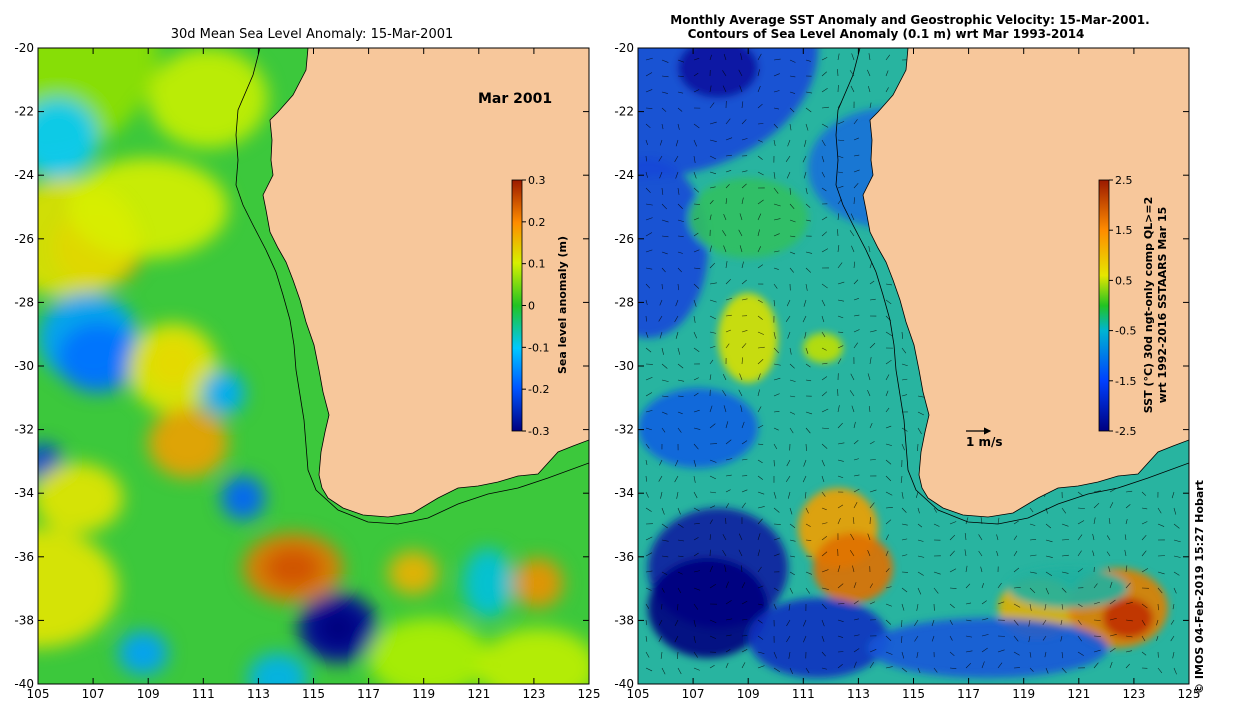  Describe the element at coordinates (1199, 587) in the screenshot. I see `credit-text: © IMOS 04-Feb-2019 15:27 Hobart` at that location.